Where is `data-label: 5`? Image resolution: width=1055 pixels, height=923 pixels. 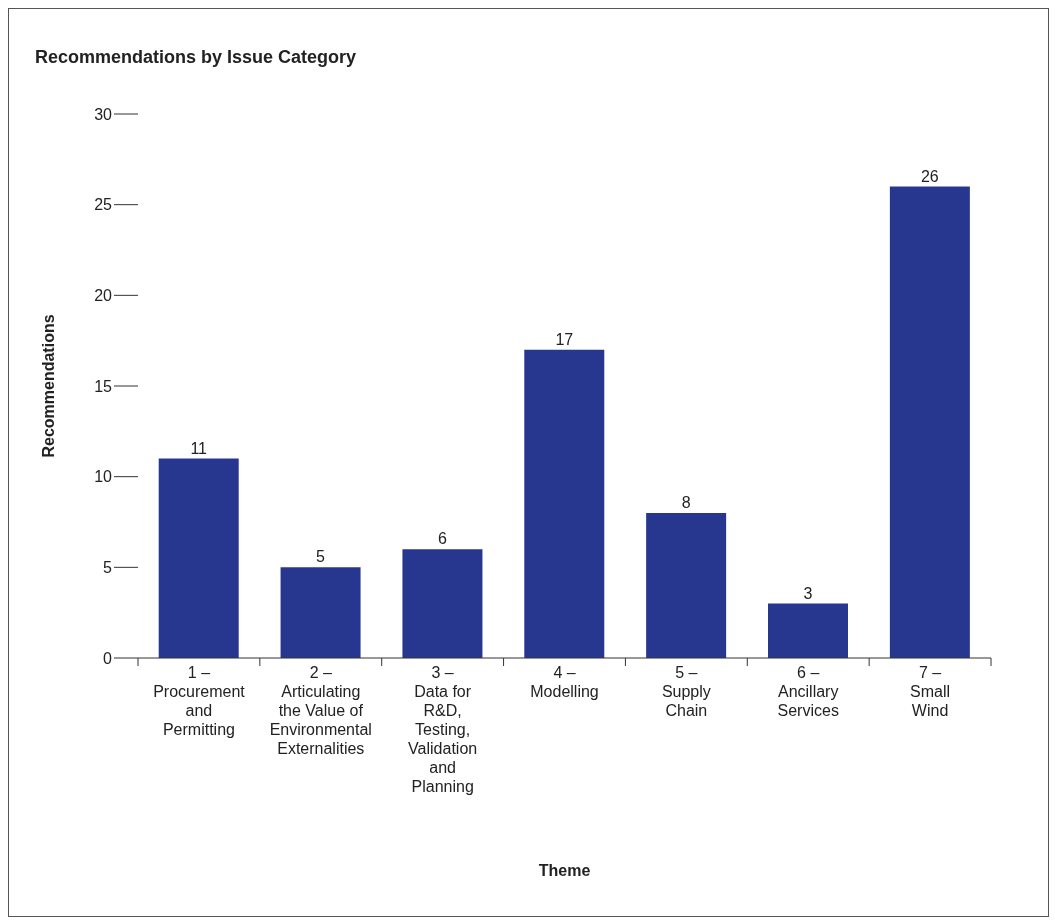
data-label: 5 is located at coordinates (321, 557).